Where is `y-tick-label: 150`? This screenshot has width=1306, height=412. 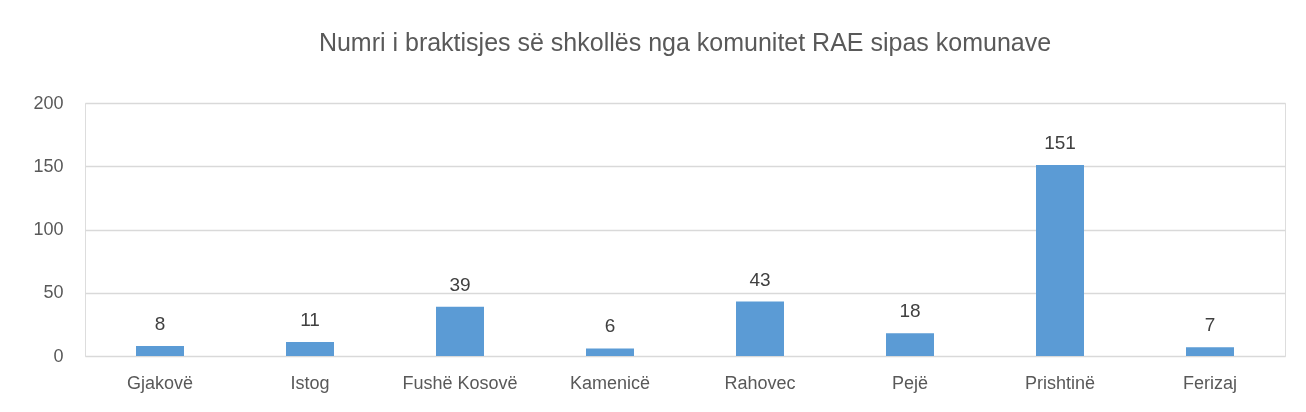 y-tick-label: 150 is located at coordinates (48, 165).